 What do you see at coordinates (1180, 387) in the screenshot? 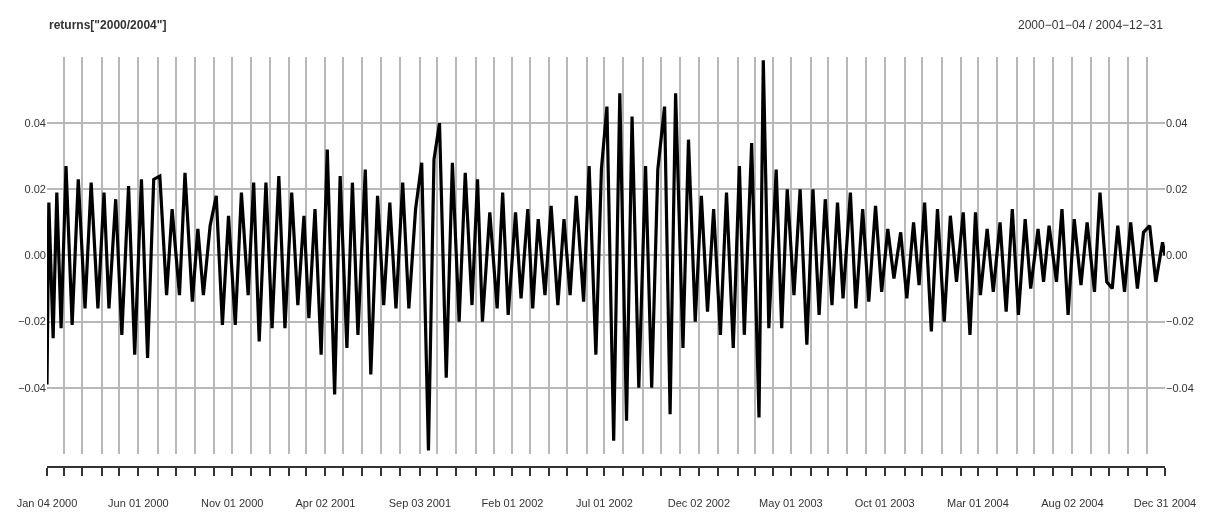
I see `y2-tick-label: −0.04` at bounding box center [1180, 387].